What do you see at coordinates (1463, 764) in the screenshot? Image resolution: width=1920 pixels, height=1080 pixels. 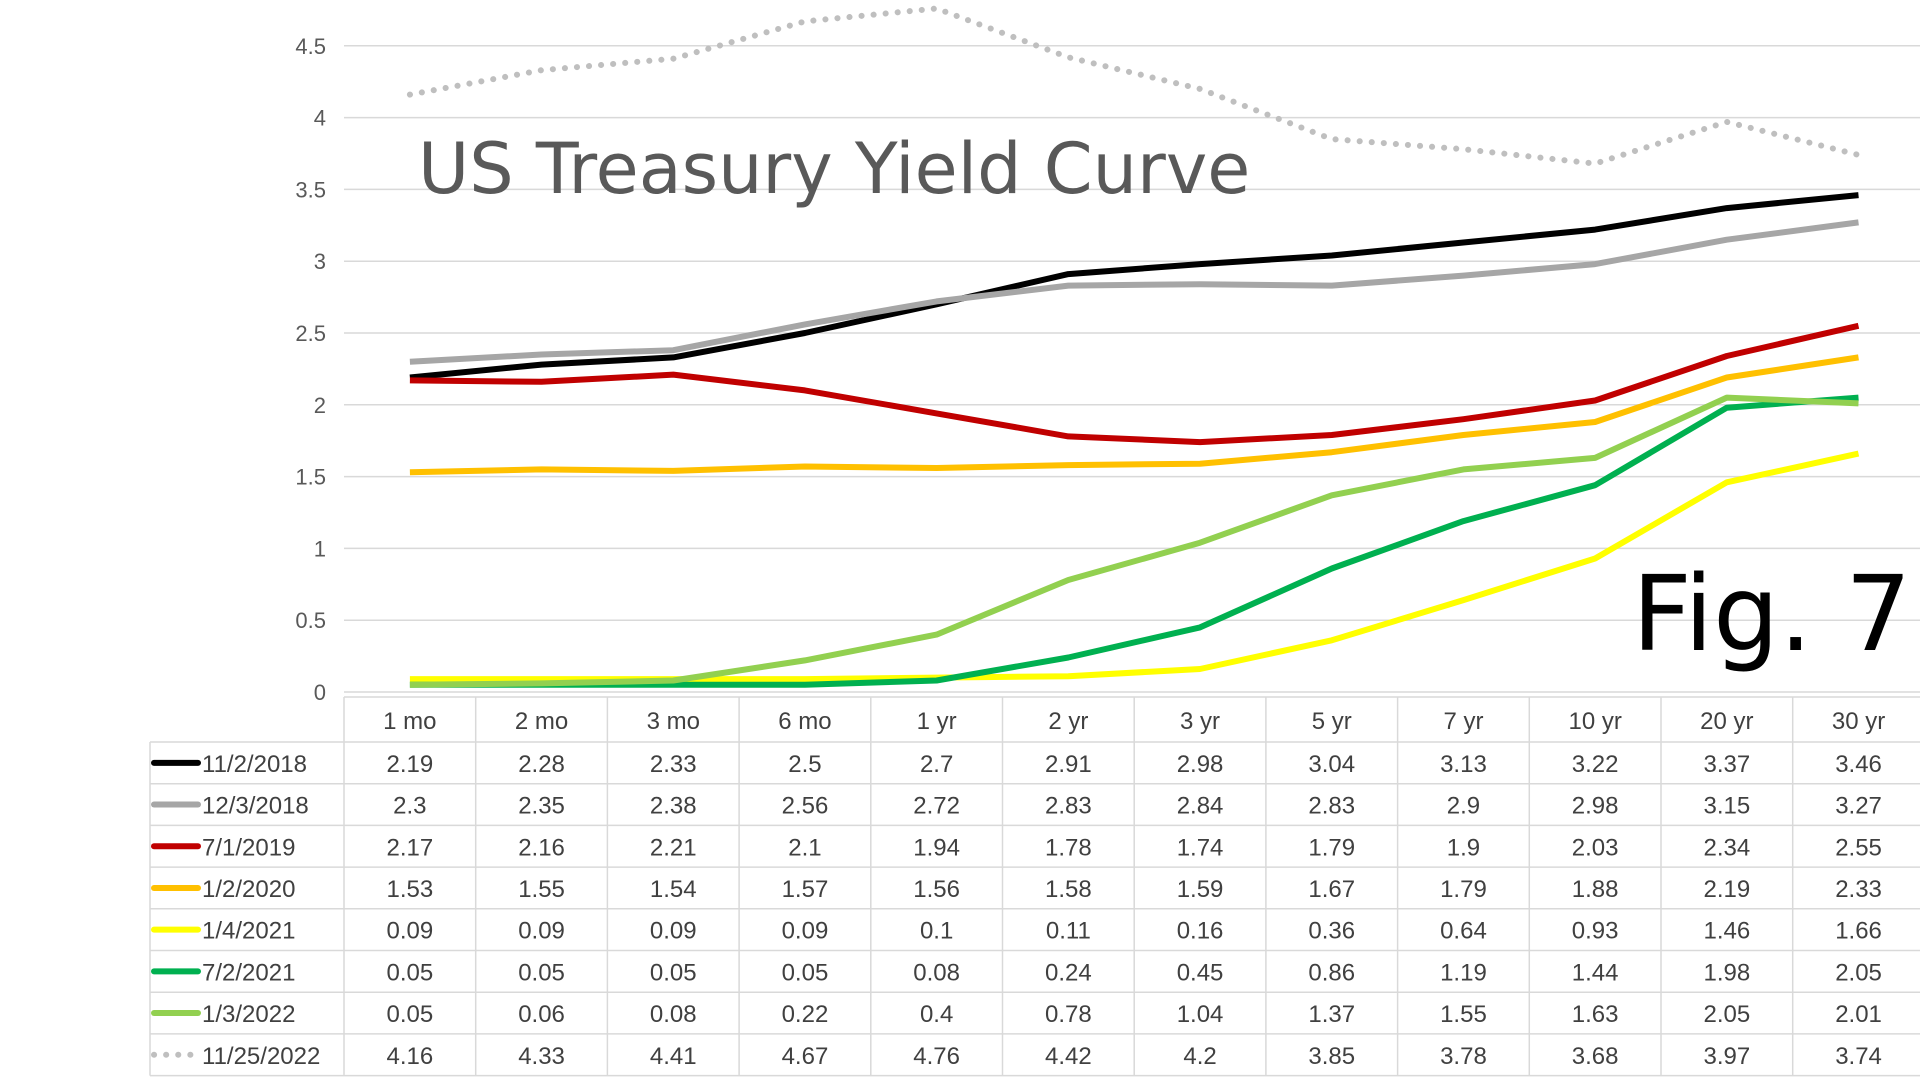 I see `data-table-cell: 3.13` at bounding box center [1463, 764].